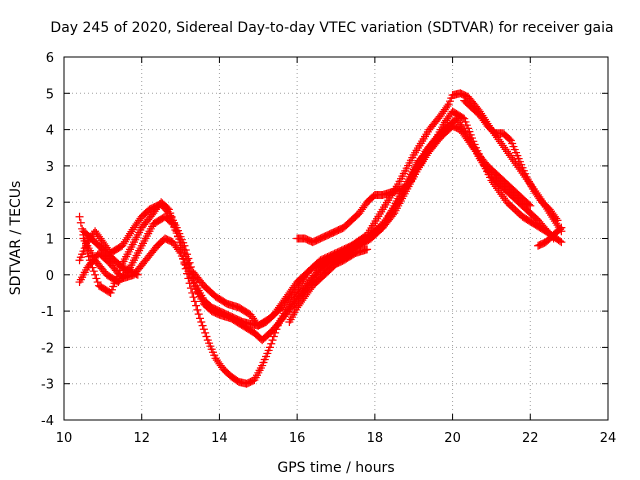 This screenshot has width=640, height=480. I want to click on y-tick-label: -4, so click(47, 421).